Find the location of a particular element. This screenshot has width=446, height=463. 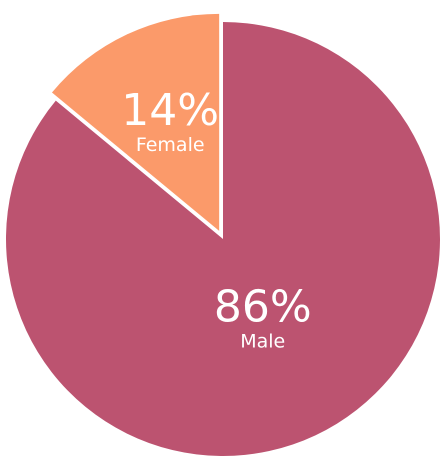

data-label-male-percent: 86% is located at coordinates (263, 306).